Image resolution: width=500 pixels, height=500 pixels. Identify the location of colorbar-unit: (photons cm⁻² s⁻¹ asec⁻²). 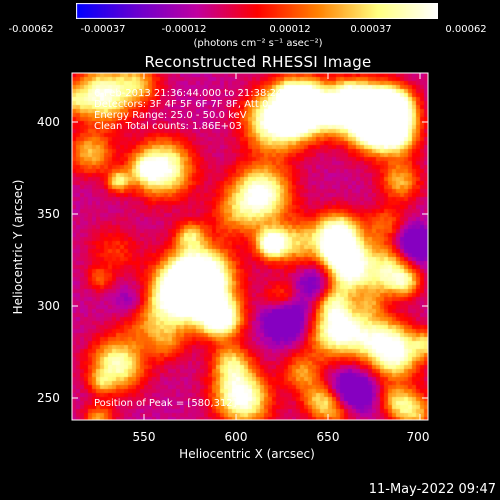
(258, 43).